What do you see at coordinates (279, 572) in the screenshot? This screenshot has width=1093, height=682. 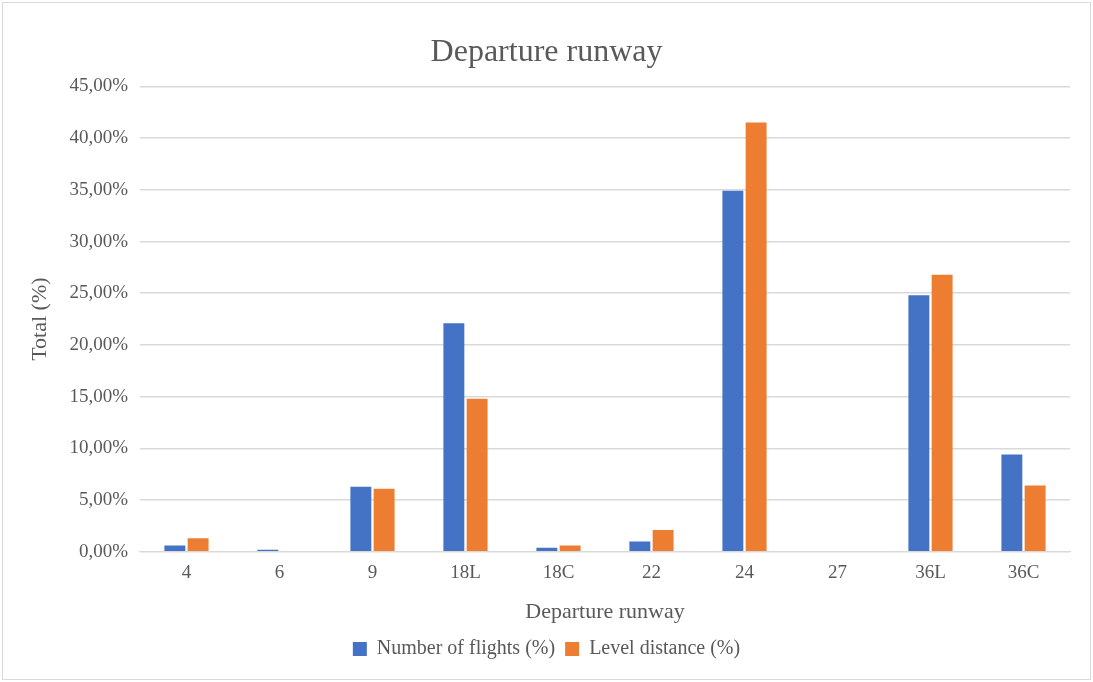 I see `x-tick-label: 6` at bounding box center [279, 572].